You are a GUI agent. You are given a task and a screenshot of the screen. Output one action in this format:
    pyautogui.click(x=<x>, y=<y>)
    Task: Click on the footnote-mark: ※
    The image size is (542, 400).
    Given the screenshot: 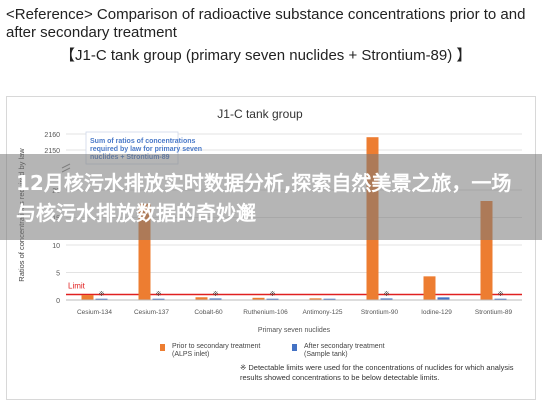 What is the action you would take?
    pyautogui.click(x=243, y=367)
    